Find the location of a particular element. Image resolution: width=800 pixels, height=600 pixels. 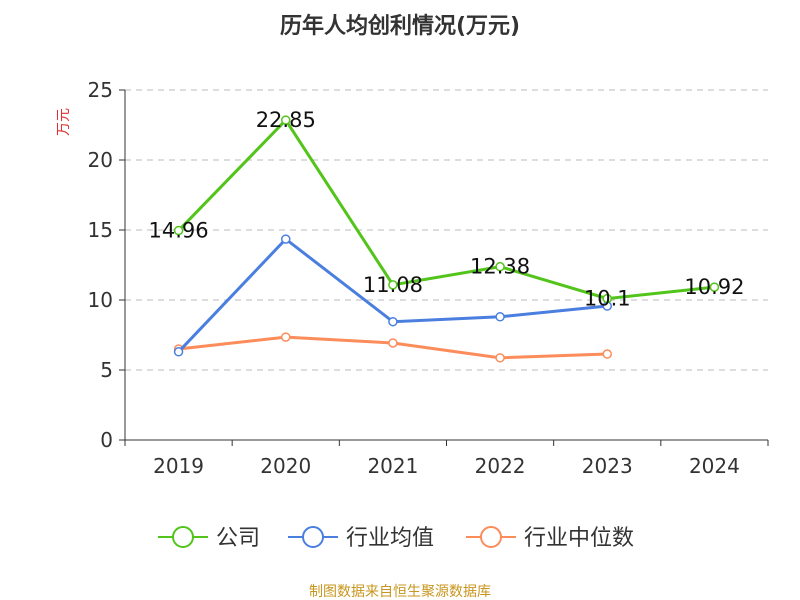

y-tick-label: 25 is located at coordinates (100, 90).